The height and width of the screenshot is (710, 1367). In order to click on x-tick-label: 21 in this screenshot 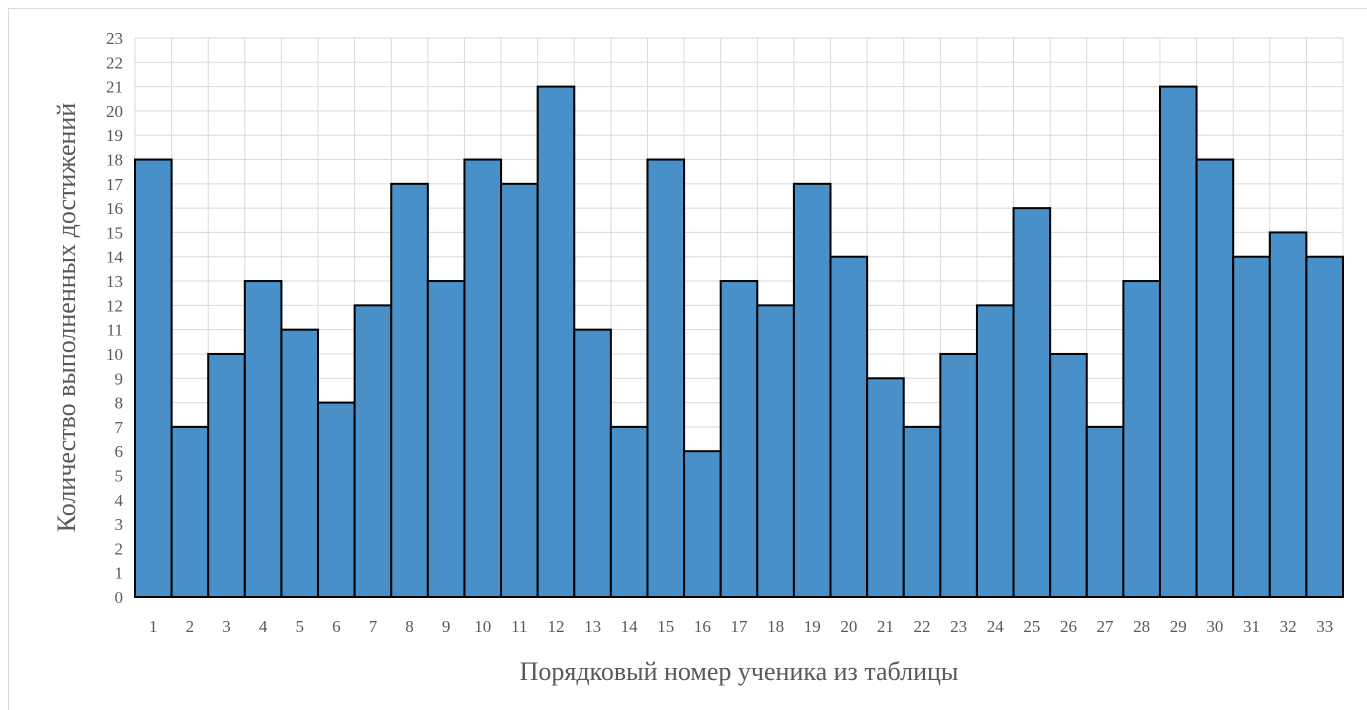, I will do `click(885, 626)`.